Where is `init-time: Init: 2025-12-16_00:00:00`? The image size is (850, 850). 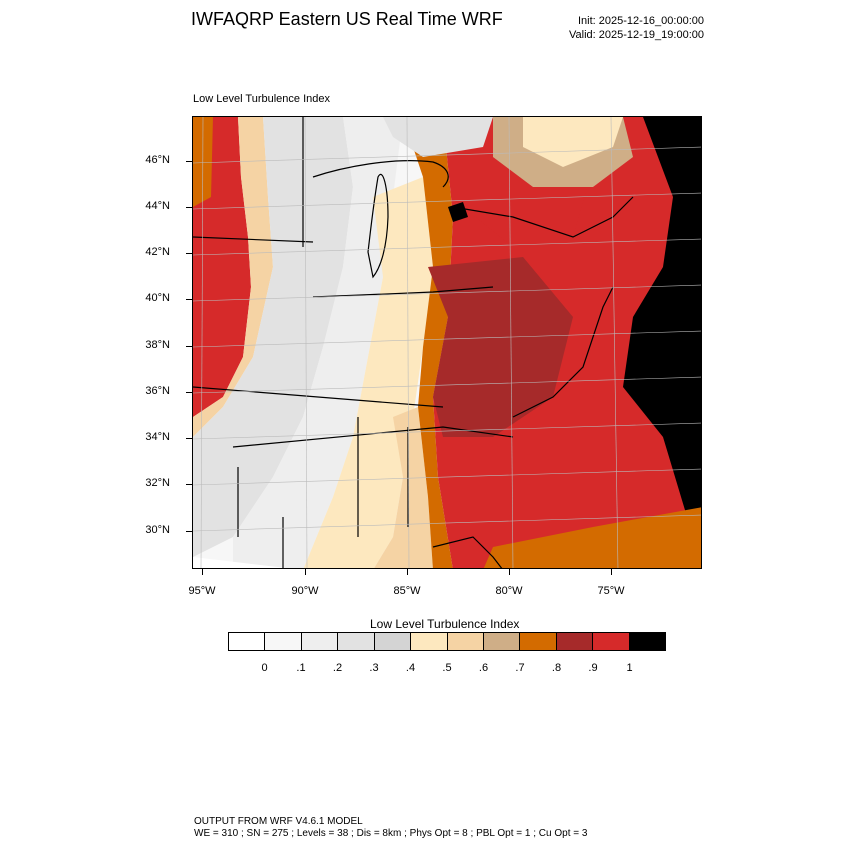 init-time: Init: 2025-12-16_00:00:00 is located at coordinates (641, 21).